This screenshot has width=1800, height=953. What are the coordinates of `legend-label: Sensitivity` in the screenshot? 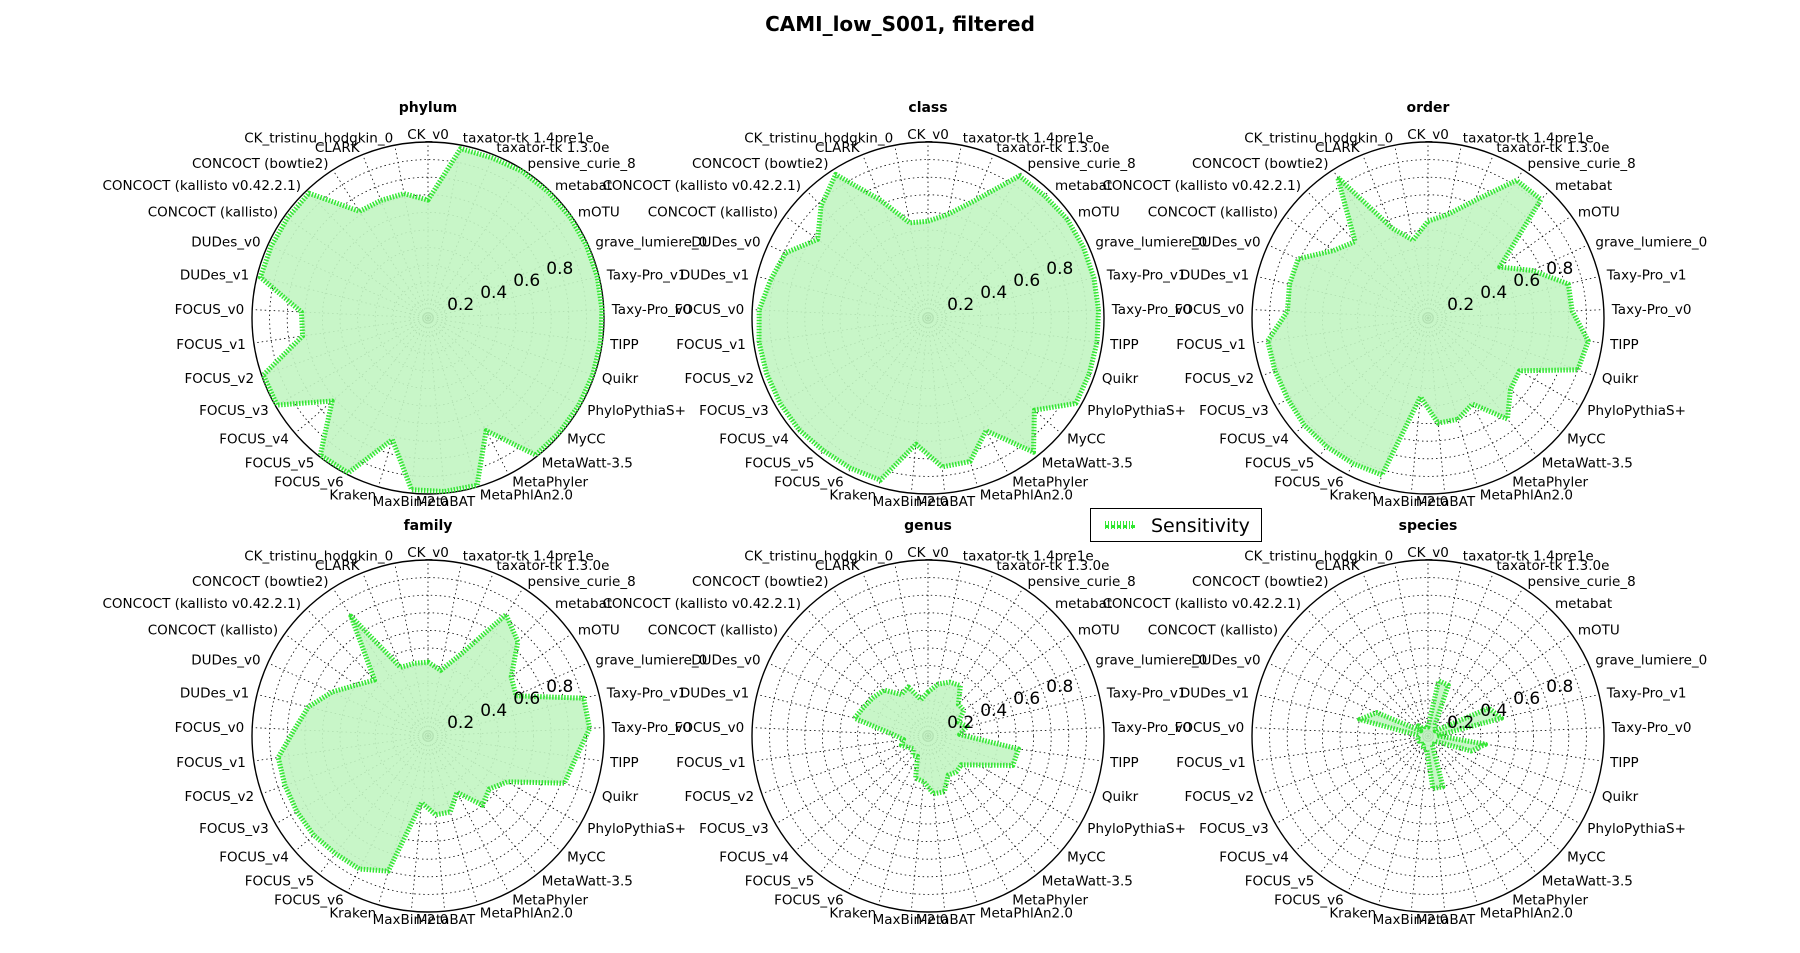 It's located at (1200, 526).